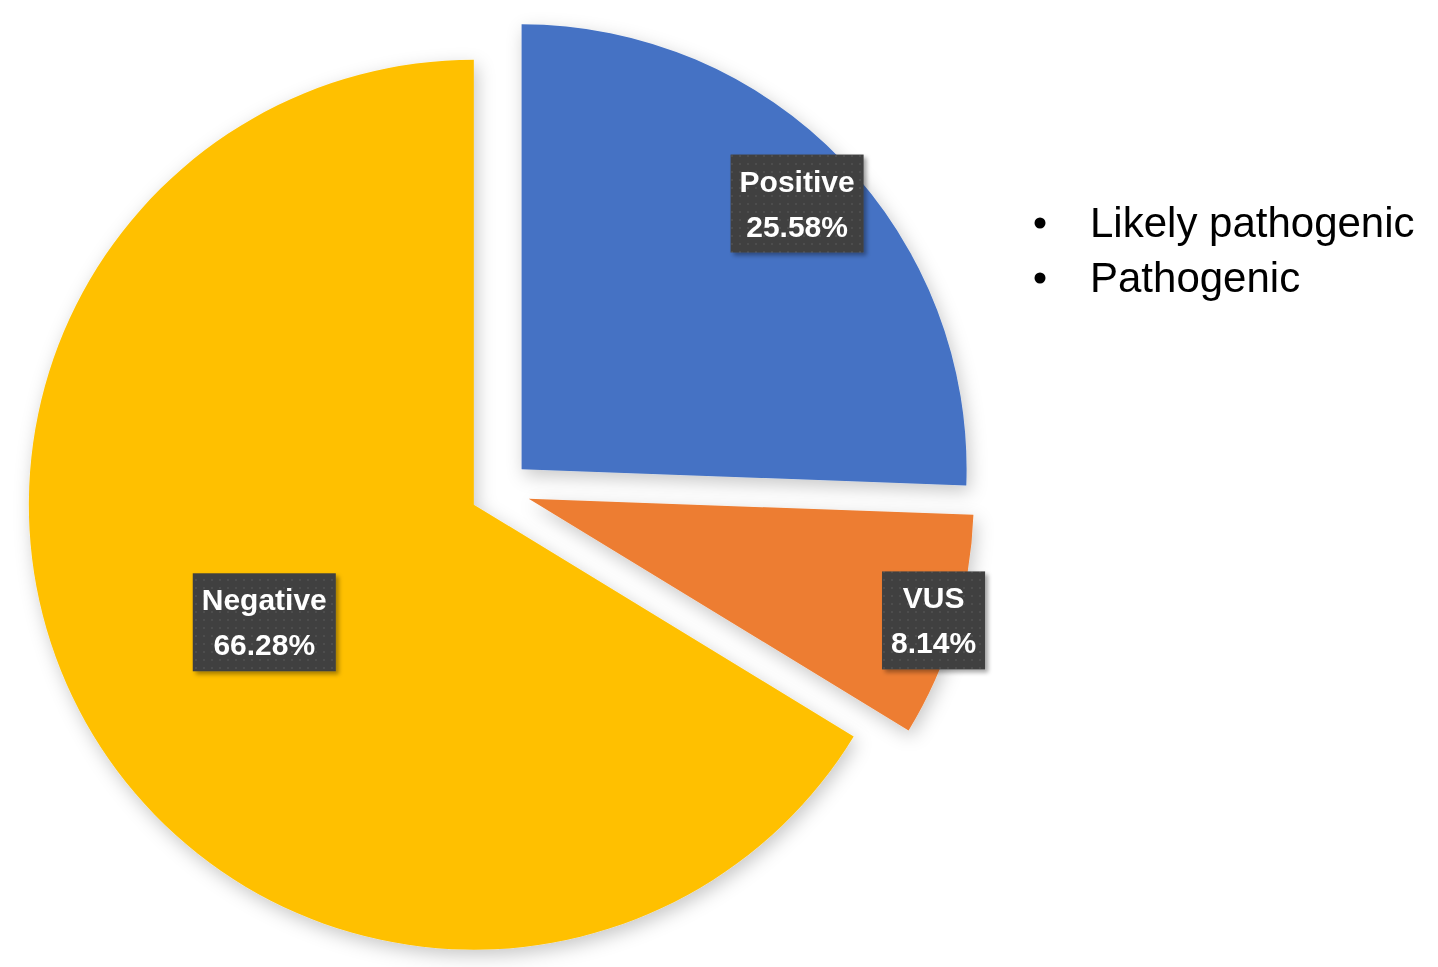  Describe the element at coordinates (933, 598) in the screenshot. I see `slice-label: VUS` at that location.